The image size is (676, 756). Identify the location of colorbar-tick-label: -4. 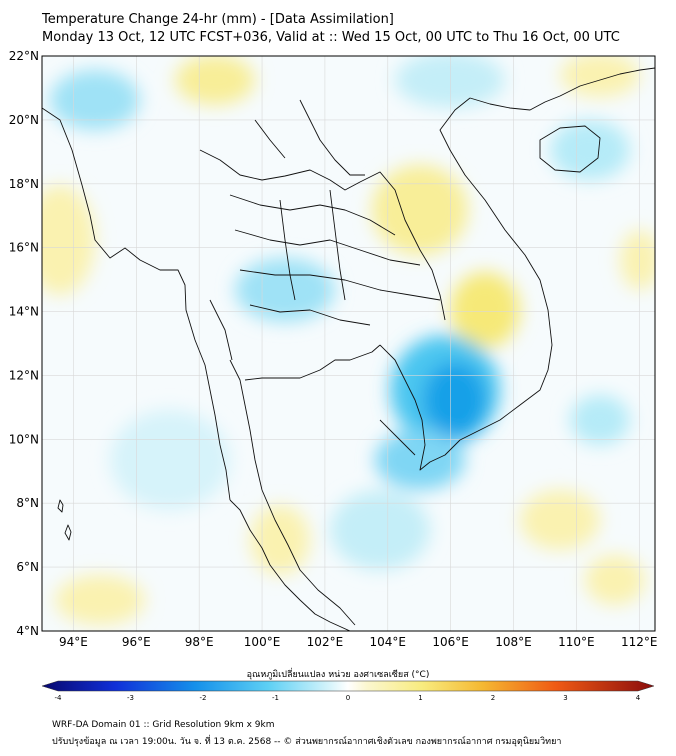
(59, 697).